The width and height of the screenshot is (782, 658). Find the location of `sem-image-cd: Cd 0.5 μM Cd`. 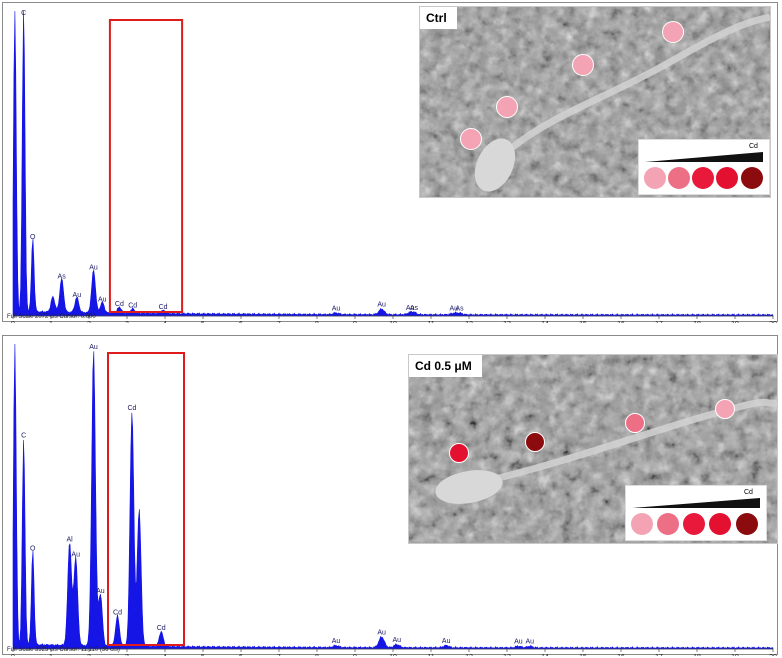

sem-image-cd: Cd 0.5 μM Cd is located at coordinates (593, 449).